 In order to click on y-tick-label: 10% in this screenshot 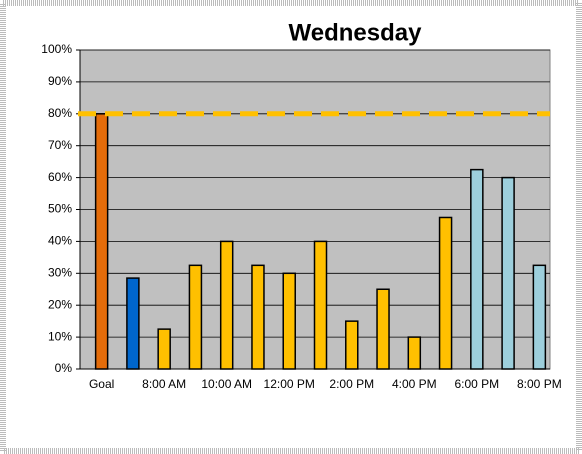, I will do `click(60, 336)`.